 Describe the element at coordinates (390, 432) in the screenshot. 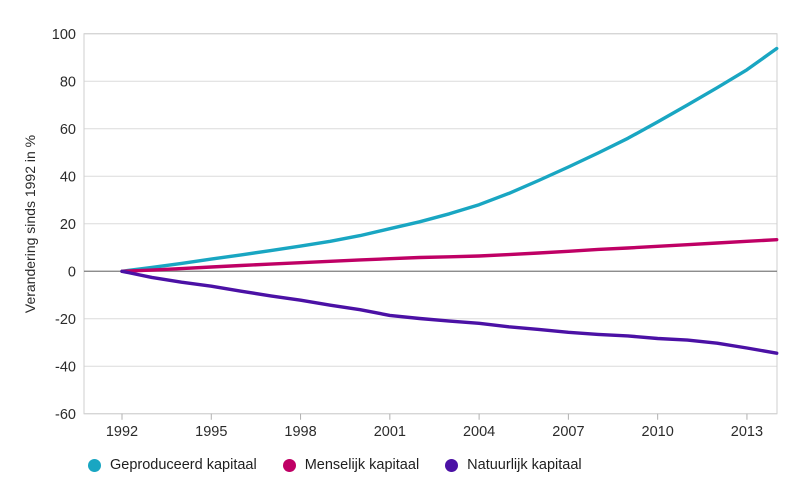

I see `x-tick-label: 2001` at that location.